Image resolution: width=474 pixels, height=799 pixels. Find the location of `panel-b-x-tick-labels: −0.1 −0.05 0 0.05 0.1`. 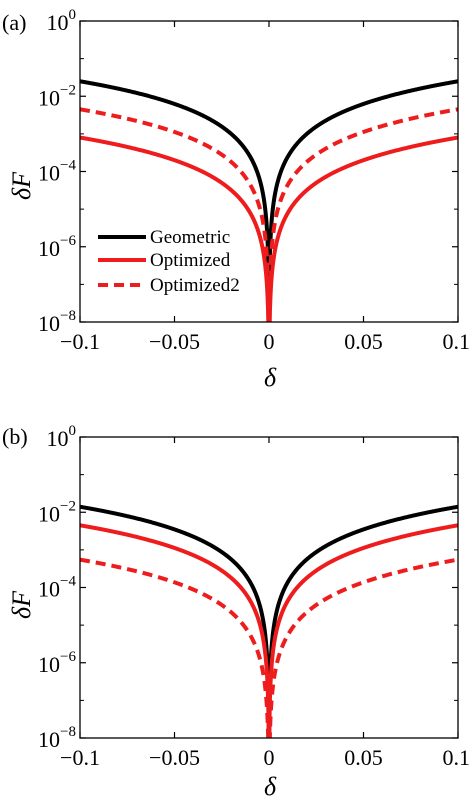

panel-b-x-tick-labels: −0.1 −0.05 0 0.05 0.1 is located at coordinates (265, 757).